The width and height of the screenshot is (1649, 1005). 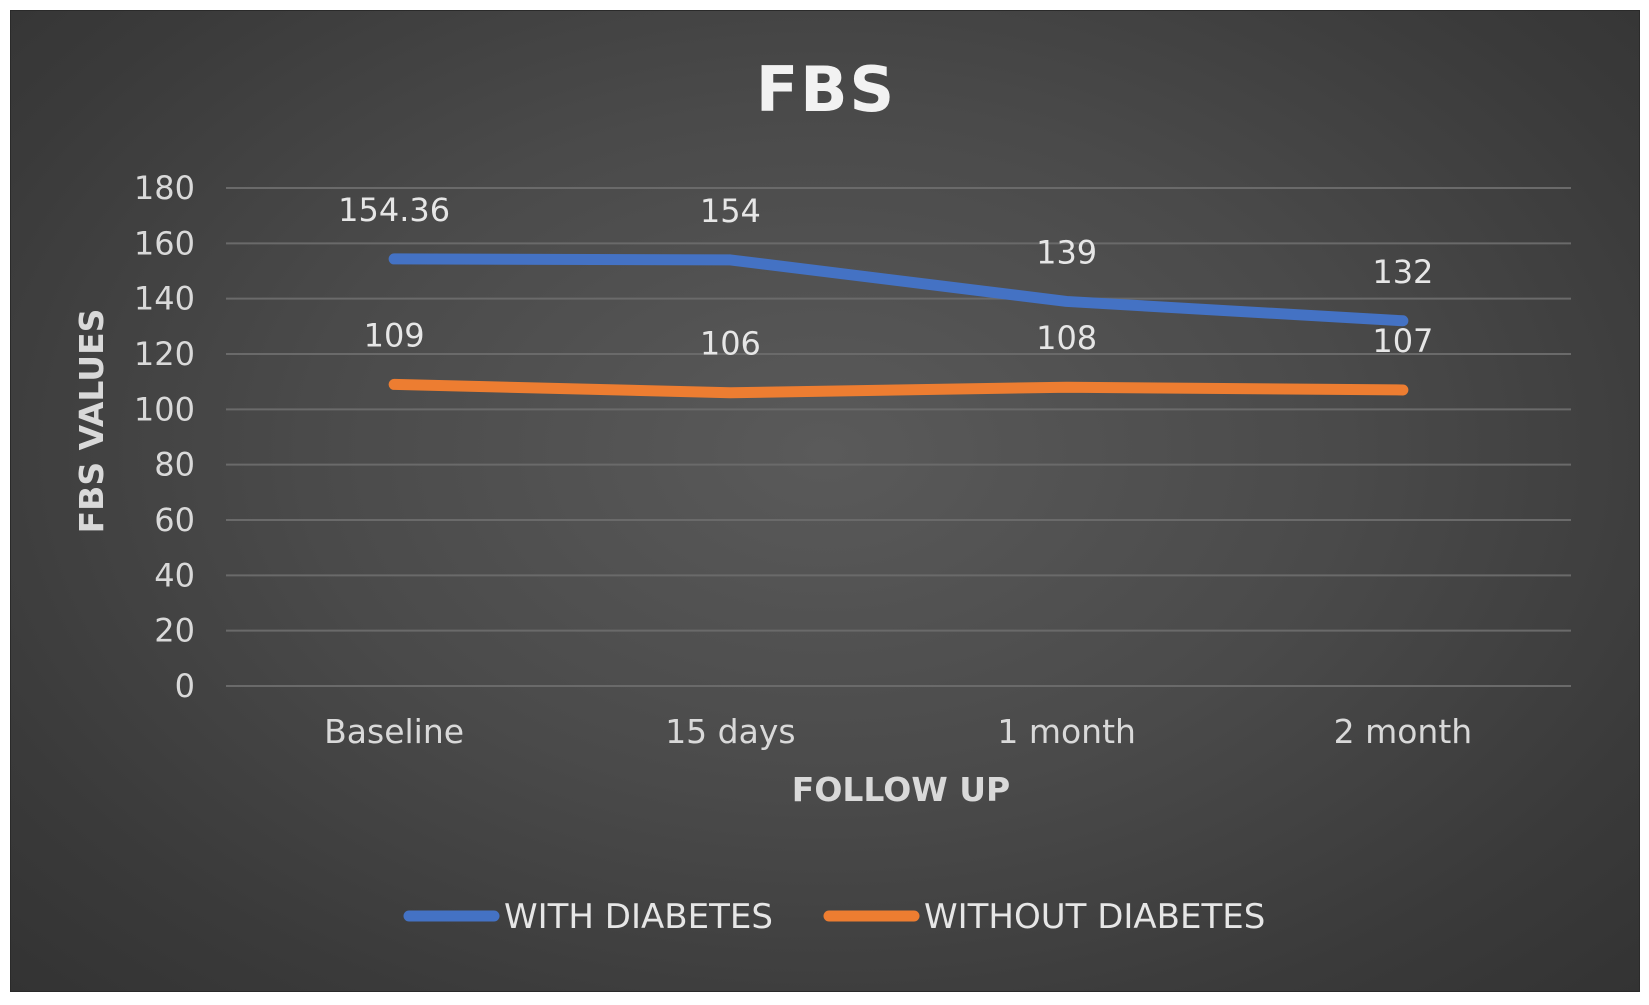 I want to click on data-labels: 154.36 154 139 132 109 106 108 107, so click(x=885, y=277).